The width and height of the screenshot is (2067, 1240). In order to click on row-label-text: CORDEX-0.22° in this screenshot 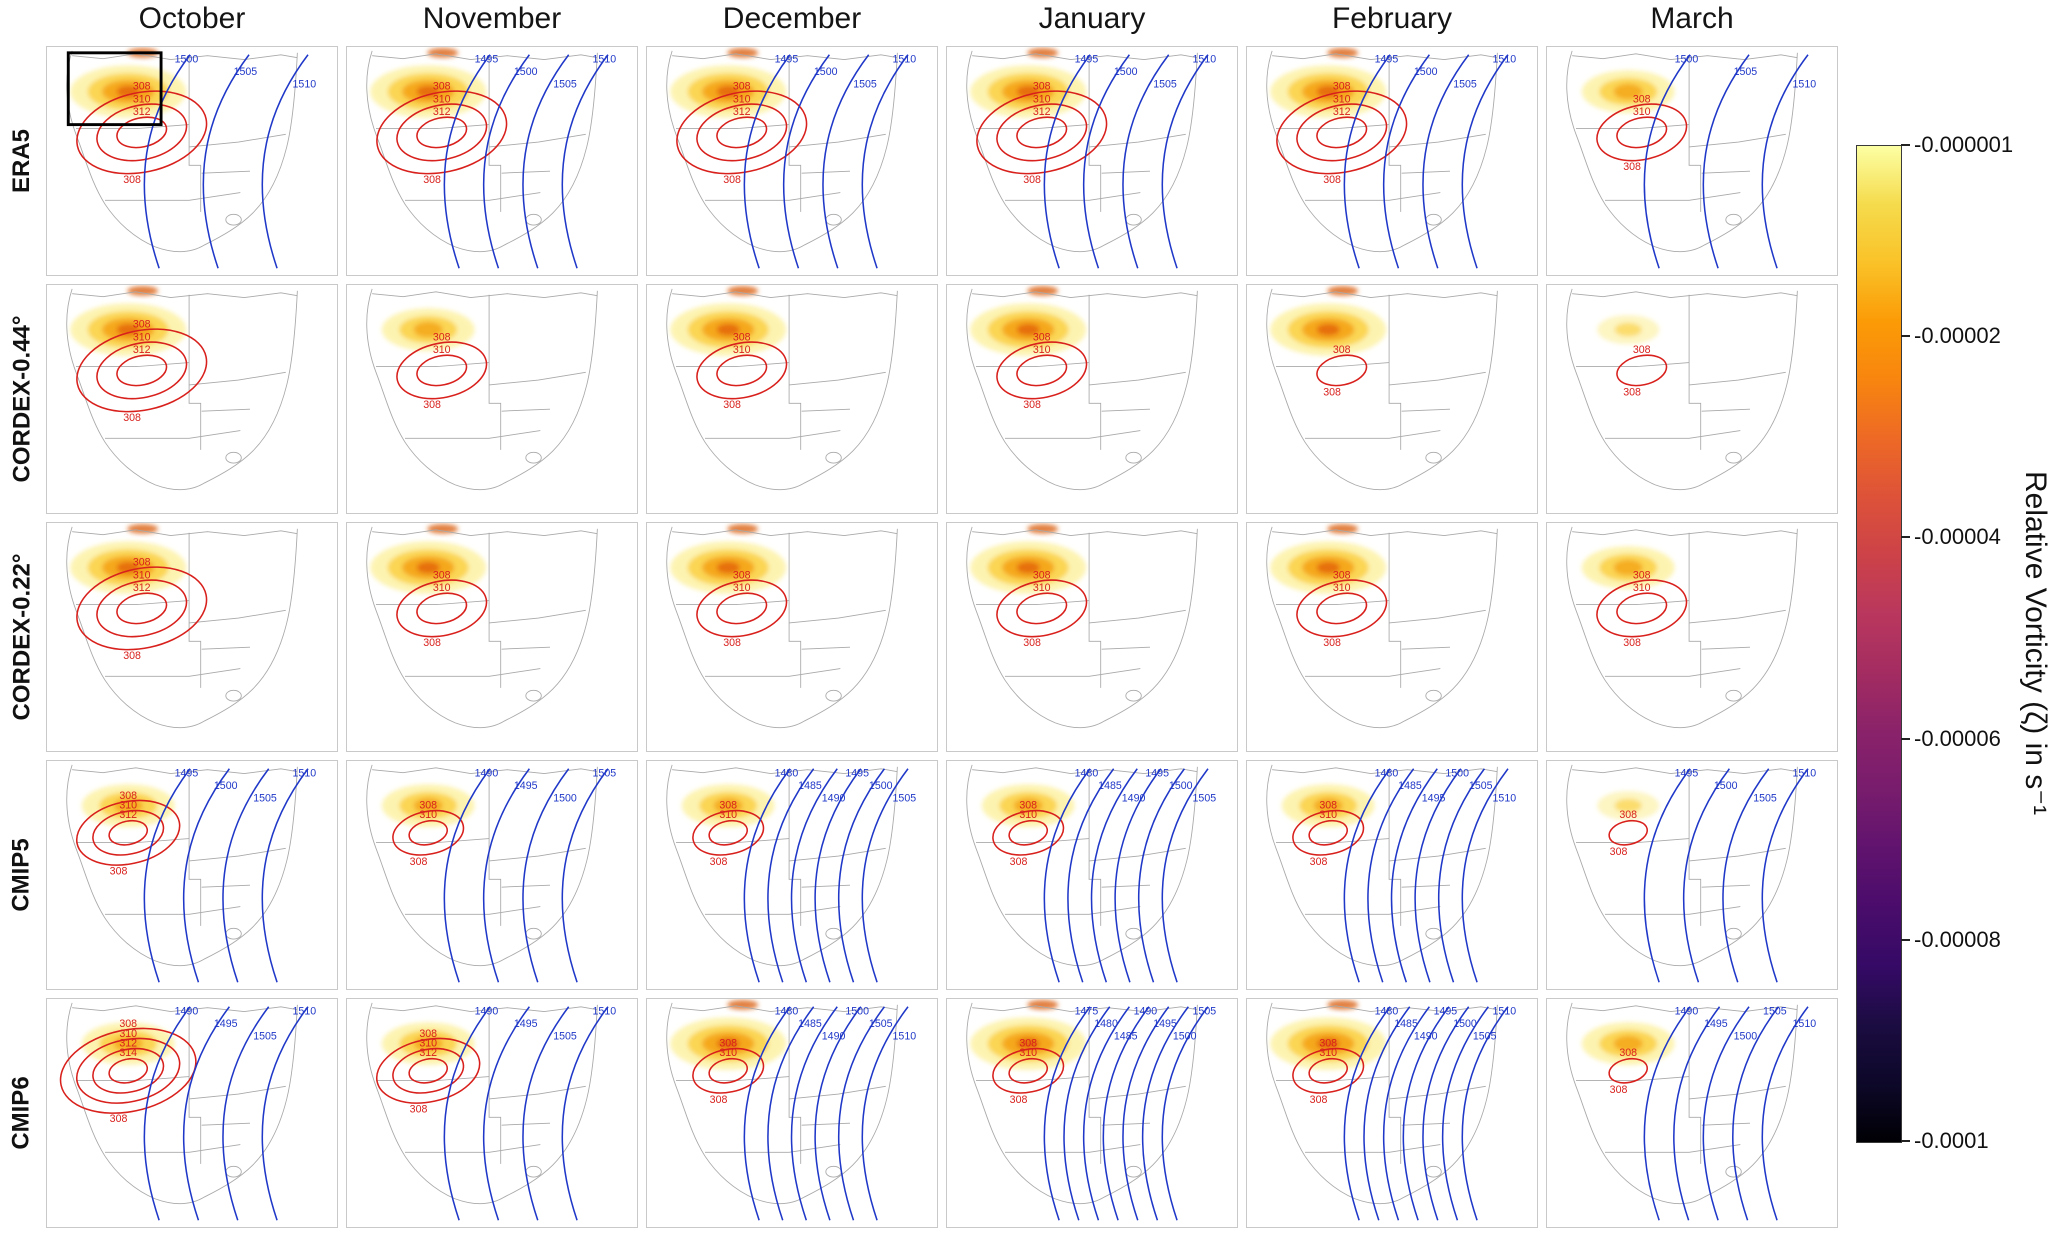, I will do `click(22, 637)`.